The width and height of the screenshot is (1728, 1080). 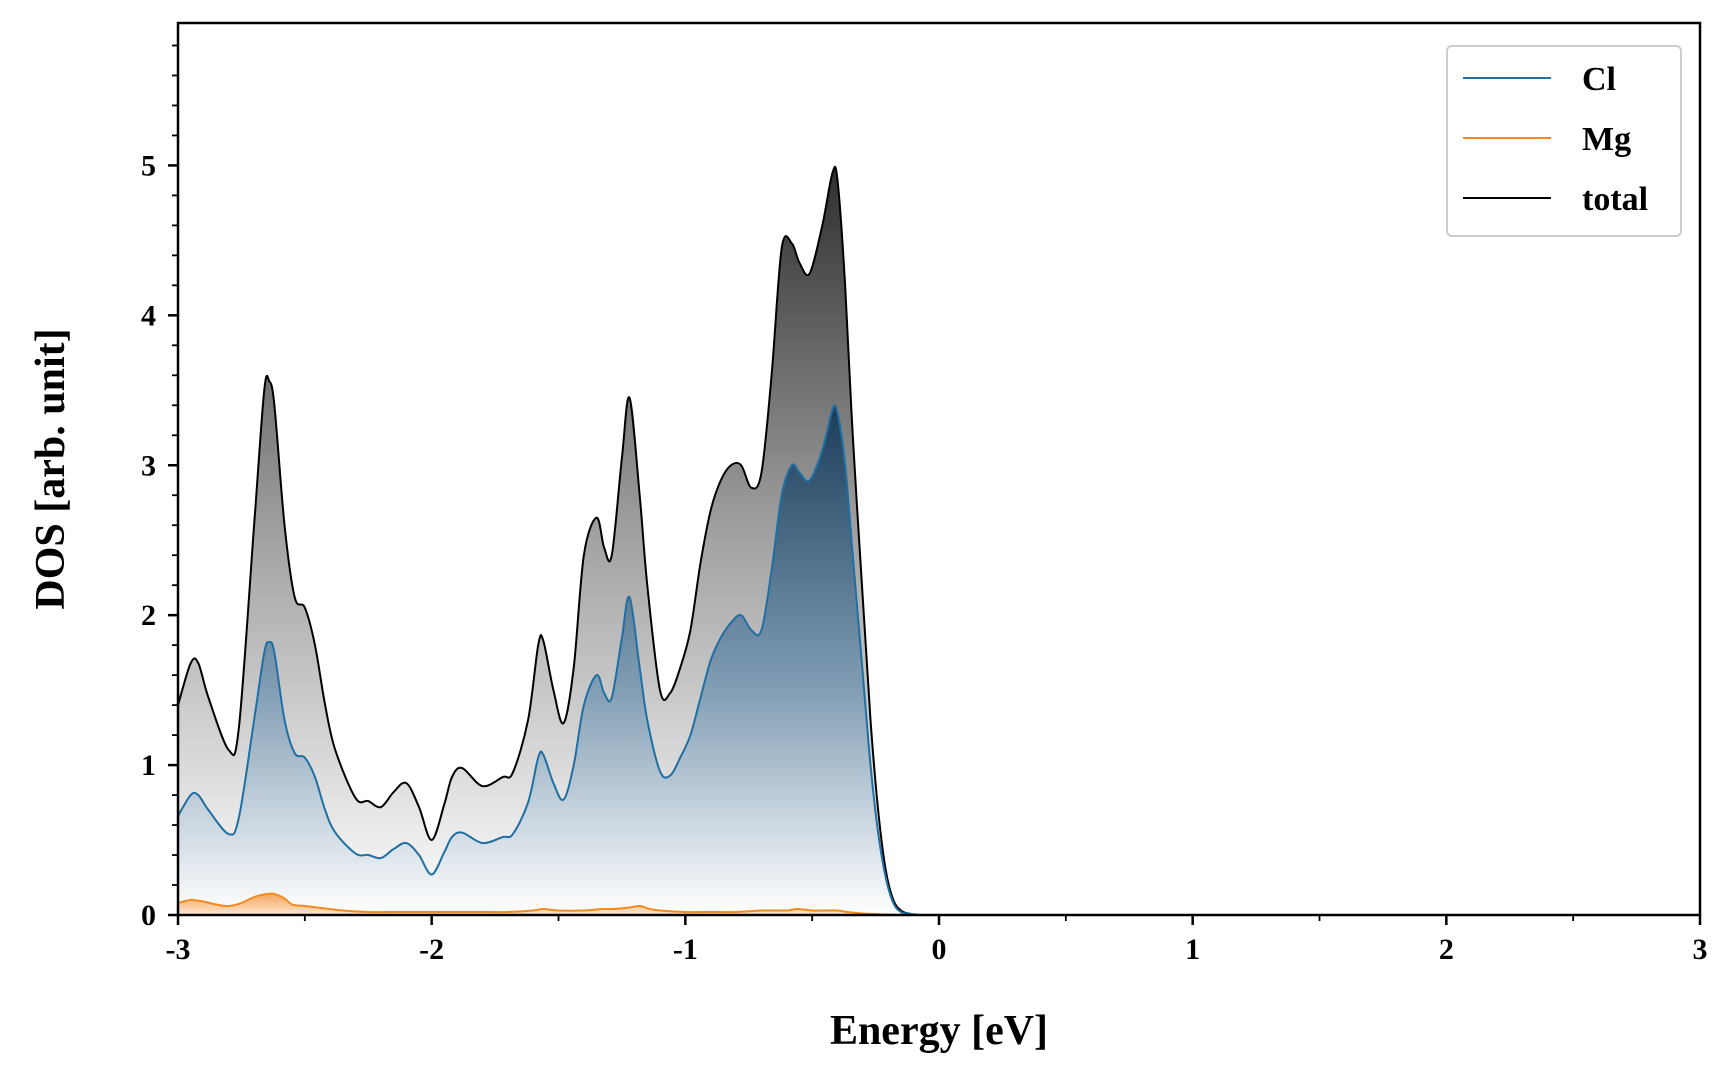 What do you see at coordinates (148, 915) in the screenshot?
I see `y-tick-label: 0` at bounding box center [148, 915].